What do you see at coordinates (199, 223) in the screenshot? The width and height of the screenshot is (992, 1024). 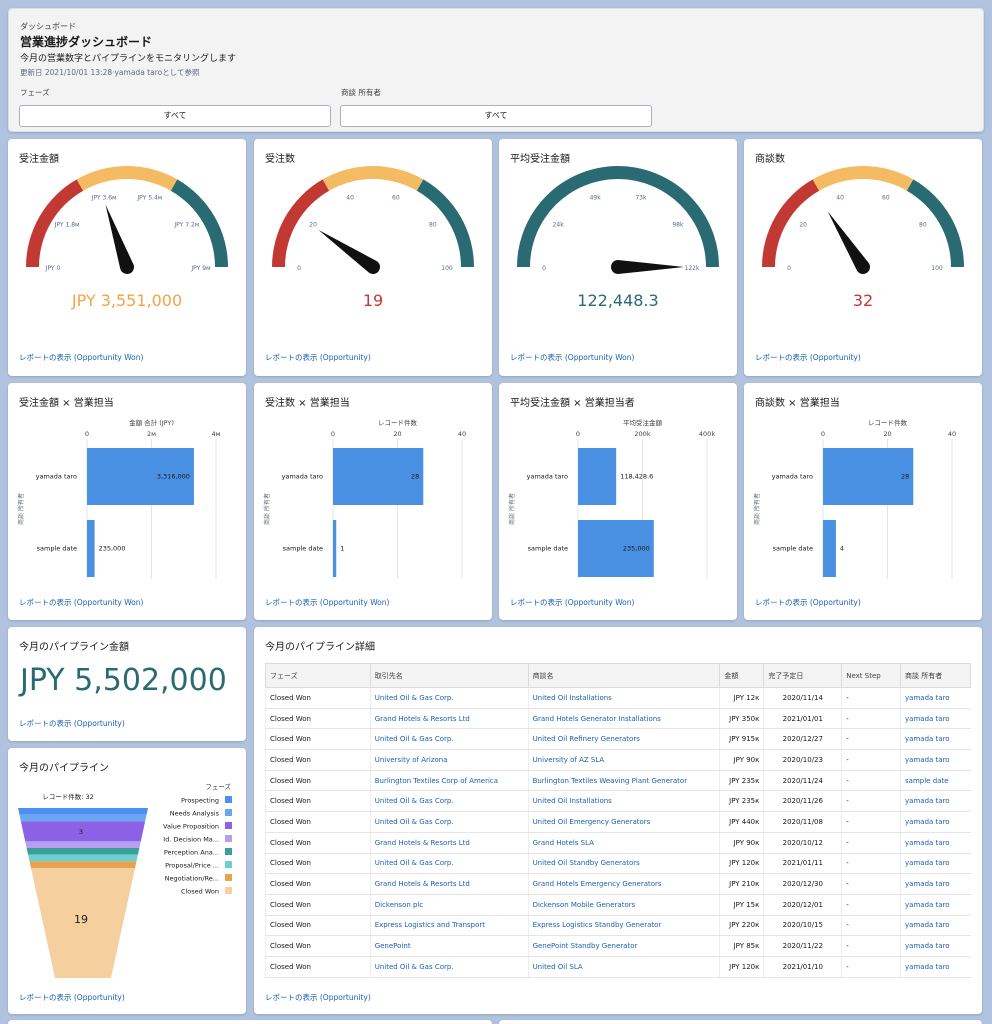 I see `gauge-band-teal` at bounding box center [199, 223].